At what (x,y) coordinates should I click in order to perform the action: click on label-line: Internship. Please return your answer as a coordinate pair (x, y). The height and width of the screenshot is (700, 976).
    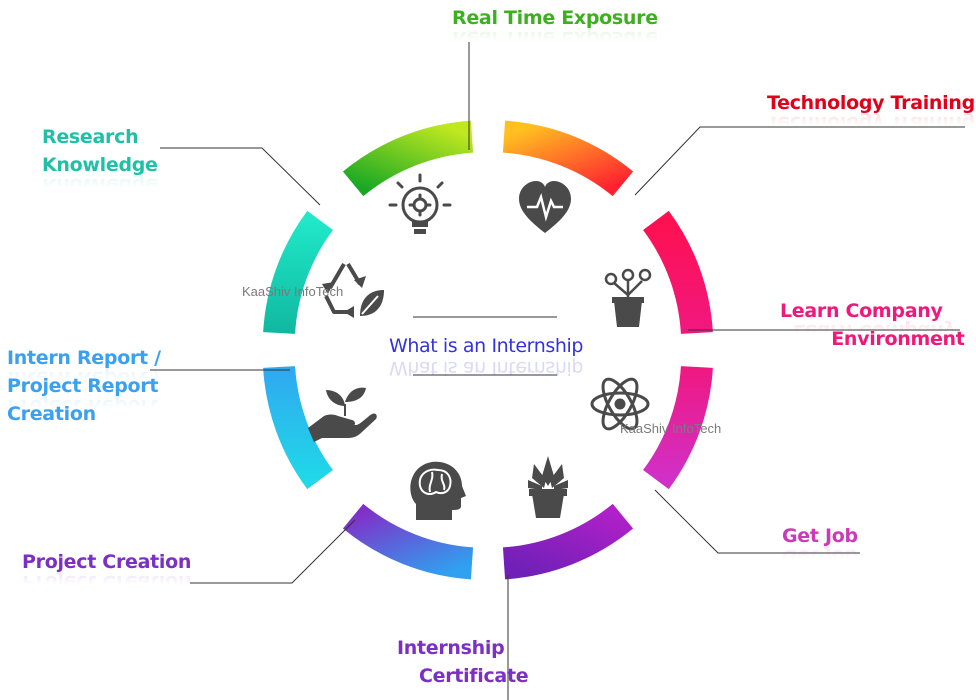
    Looking at the image, I should click on (451, 648).